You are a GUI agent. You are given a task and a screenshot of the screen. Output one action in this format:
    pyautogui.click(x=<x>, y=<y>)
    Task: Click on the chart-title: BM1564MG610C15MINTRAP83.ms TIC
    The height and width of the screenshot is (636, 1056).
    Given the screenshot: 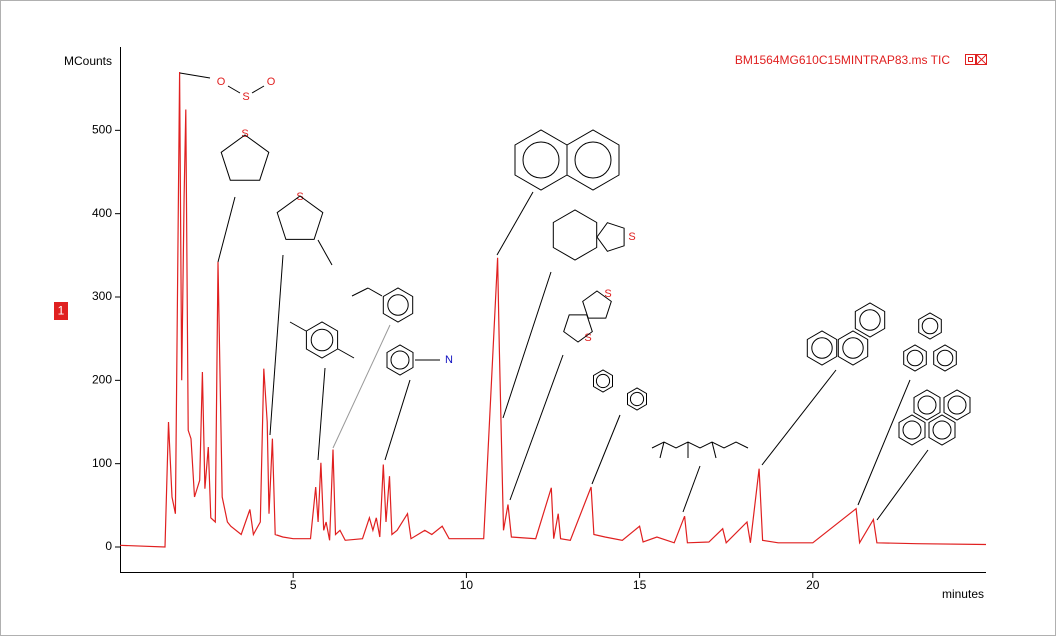 What is the action you would take?
    pyautogui.click(x=843, y=60)
    